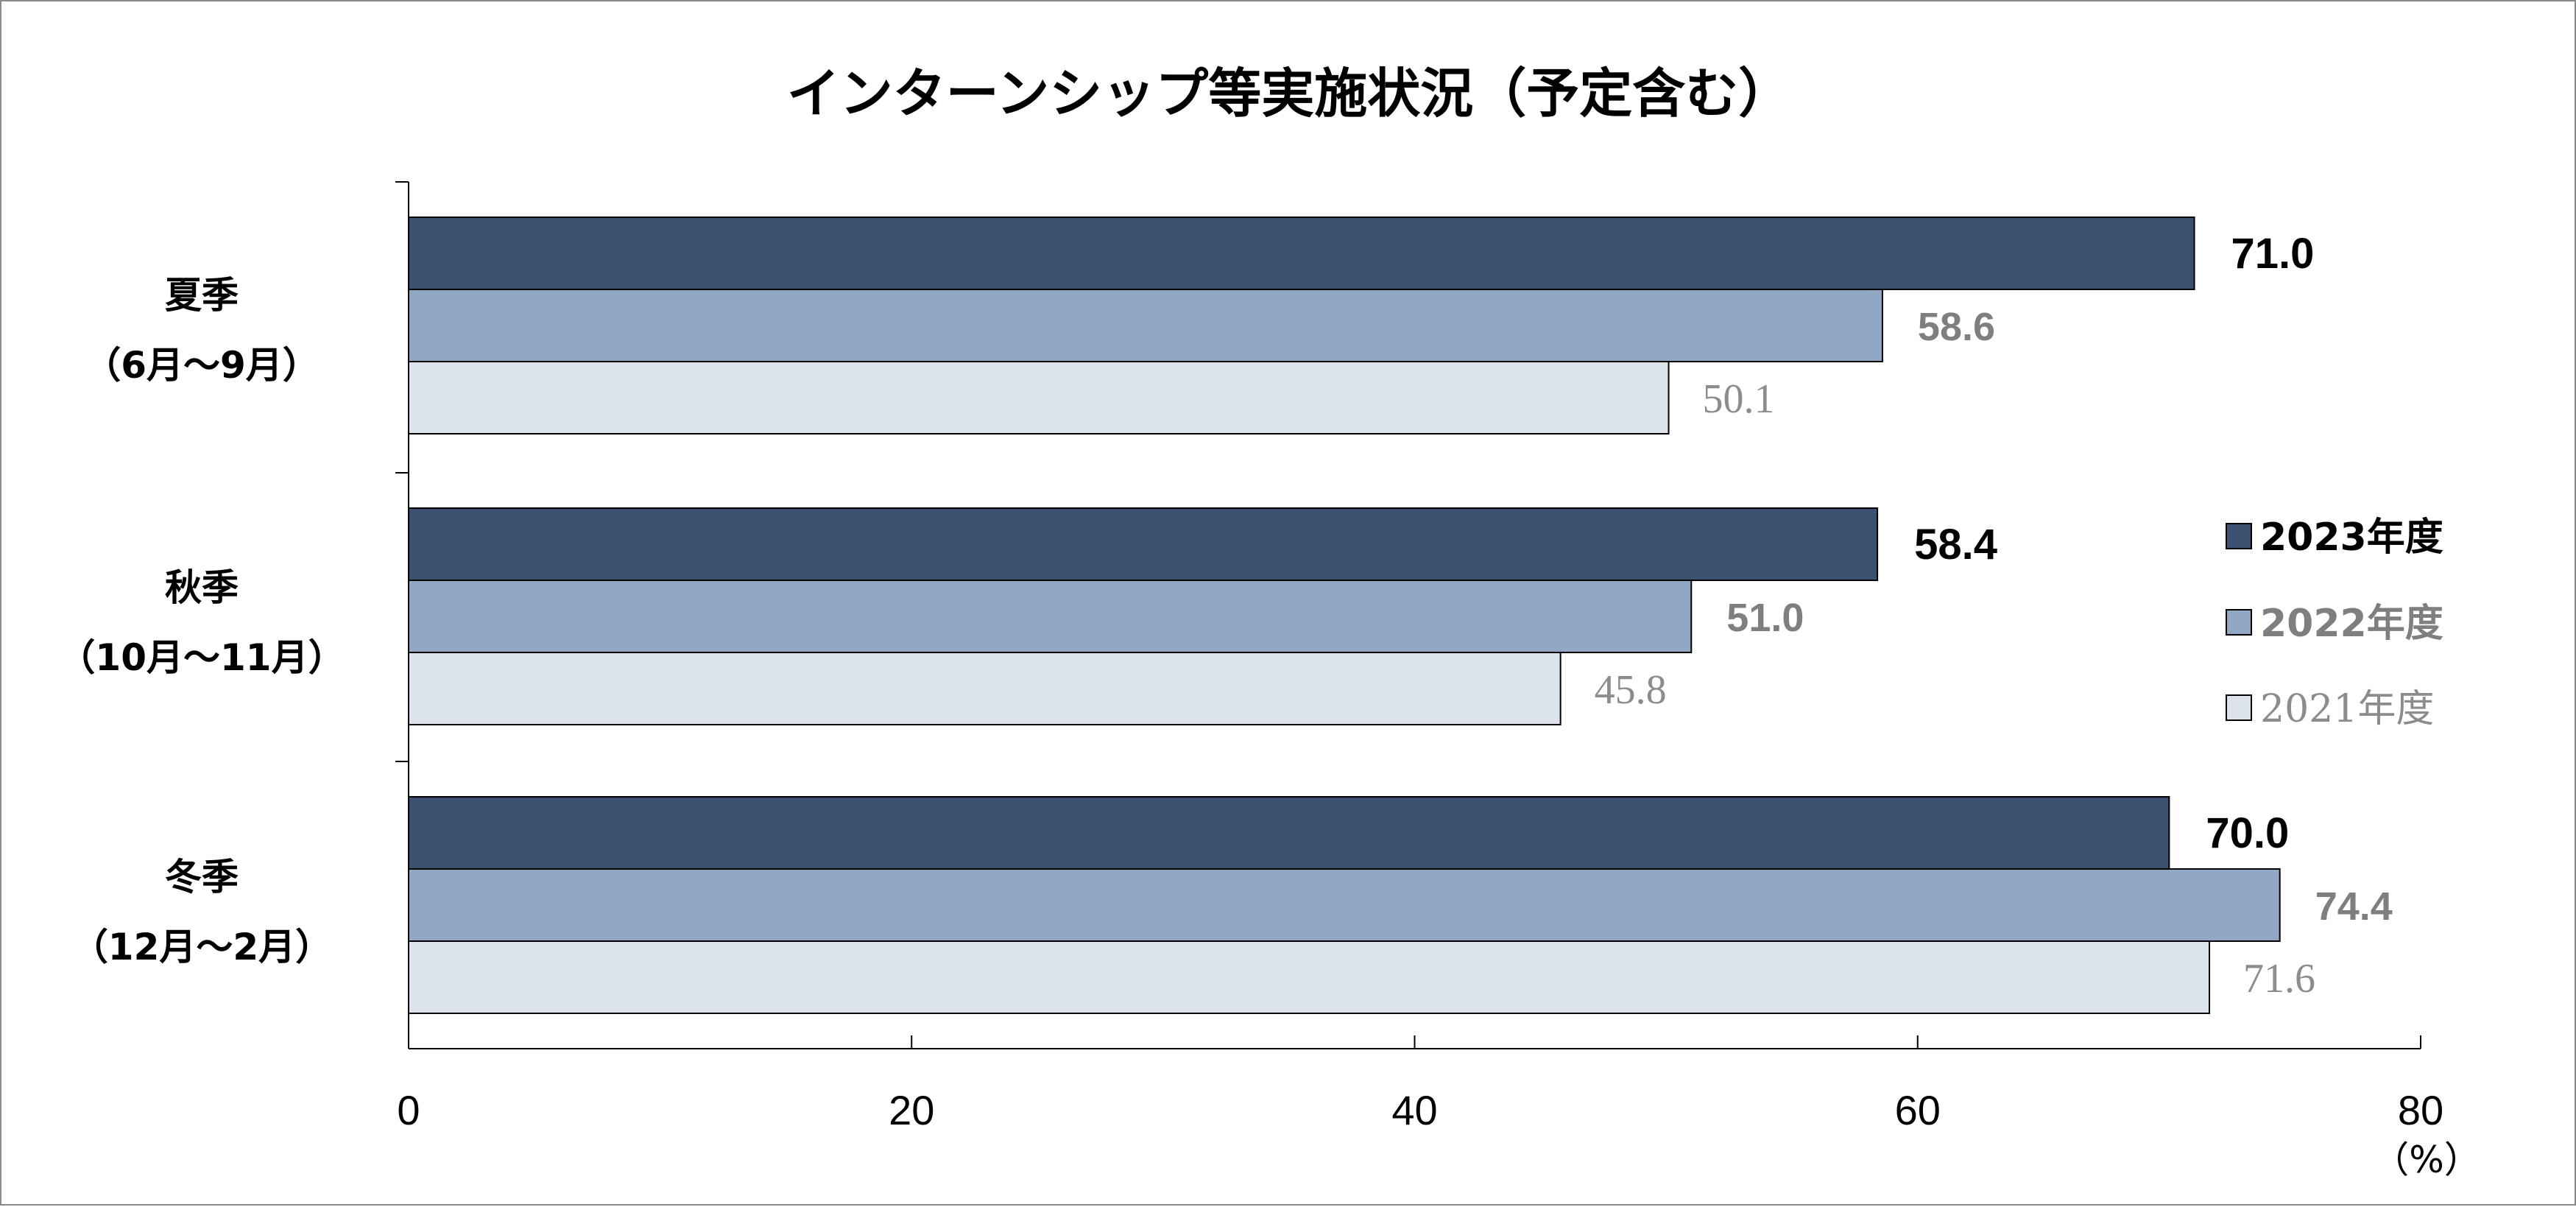  What do you see at coordinates (202, 295) in the screenshot?
I see `category-label-1-line-1: 夏季` at bounding box center [202, 295].